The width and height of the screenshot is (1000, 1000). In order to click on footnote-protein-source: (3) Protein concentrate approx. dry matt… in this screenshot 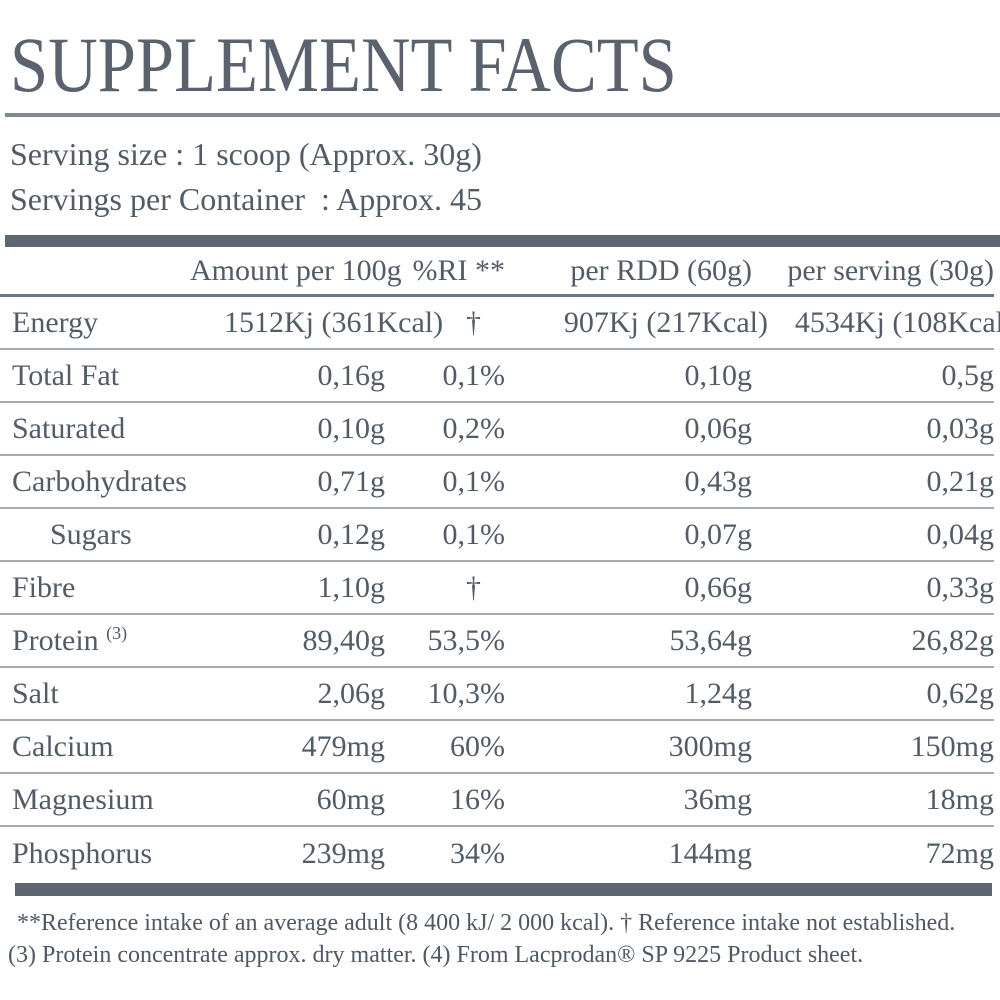, I will do `click(436, 955)`.